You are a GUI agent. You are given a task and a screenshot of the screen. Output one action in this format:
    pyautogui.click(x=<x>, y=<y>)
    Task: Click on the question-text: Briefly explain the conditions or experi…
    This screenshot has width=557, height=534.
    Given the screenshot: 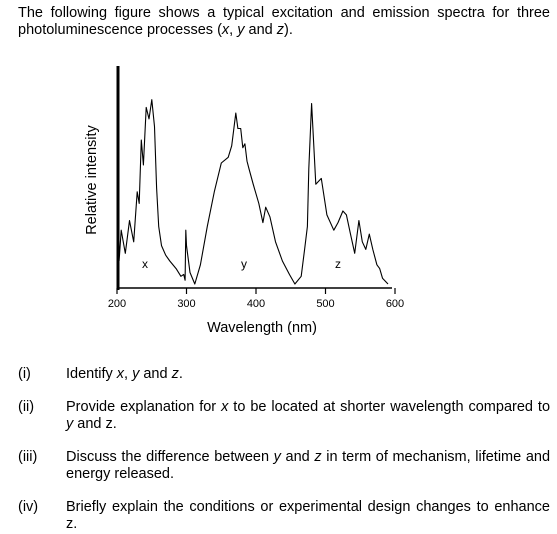 What is the action you would take?
    pyautogui.click(x=308, y=515)
    